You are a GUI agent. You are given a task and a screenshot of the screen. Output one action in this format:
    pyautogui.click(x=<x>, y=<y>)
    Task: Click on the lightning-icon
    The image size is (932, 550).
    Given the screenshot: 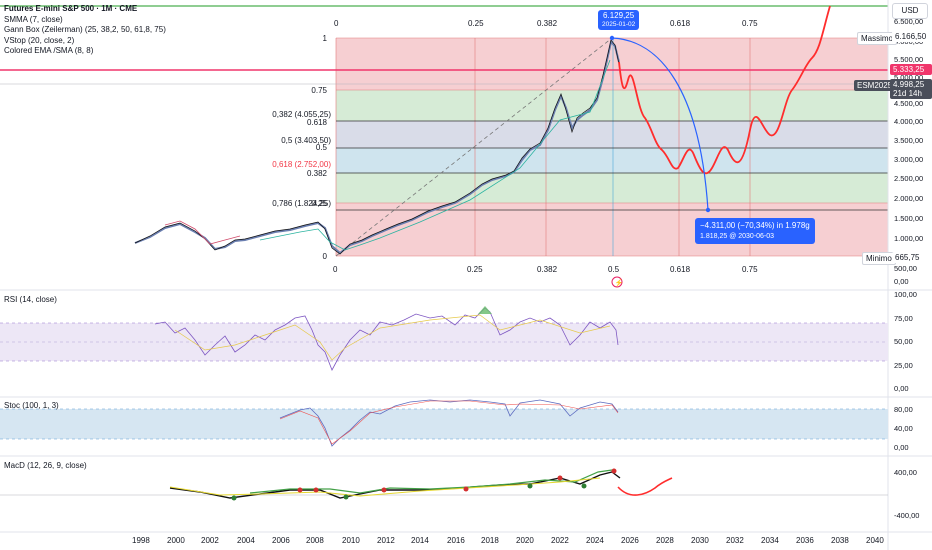 What is the action you would take?
    pyautogui.click(x=617, y=282)
    